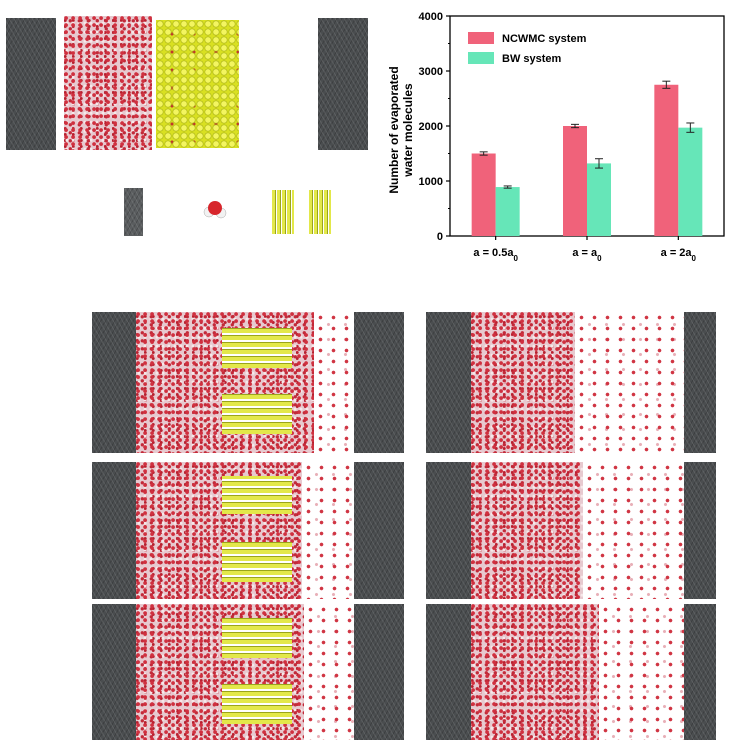  What do you see at coordinates (31, 84) in the screenshot?
I see `left-graphite-wall` at bounding box center [31, 84].